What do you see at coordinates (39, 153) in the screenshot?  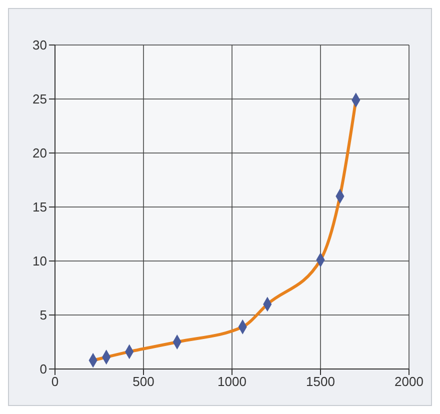 I see `y-tick-label: 20` at bounding box center [39, 153].